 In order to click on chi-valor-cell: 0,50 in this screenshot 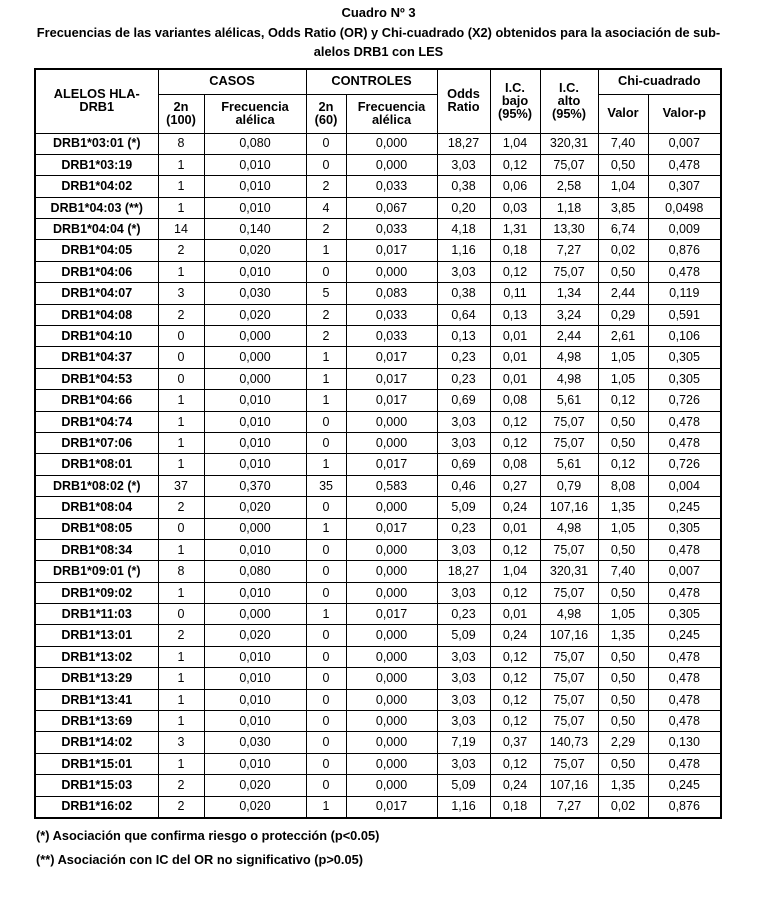, I will do `click(623, 550)`.